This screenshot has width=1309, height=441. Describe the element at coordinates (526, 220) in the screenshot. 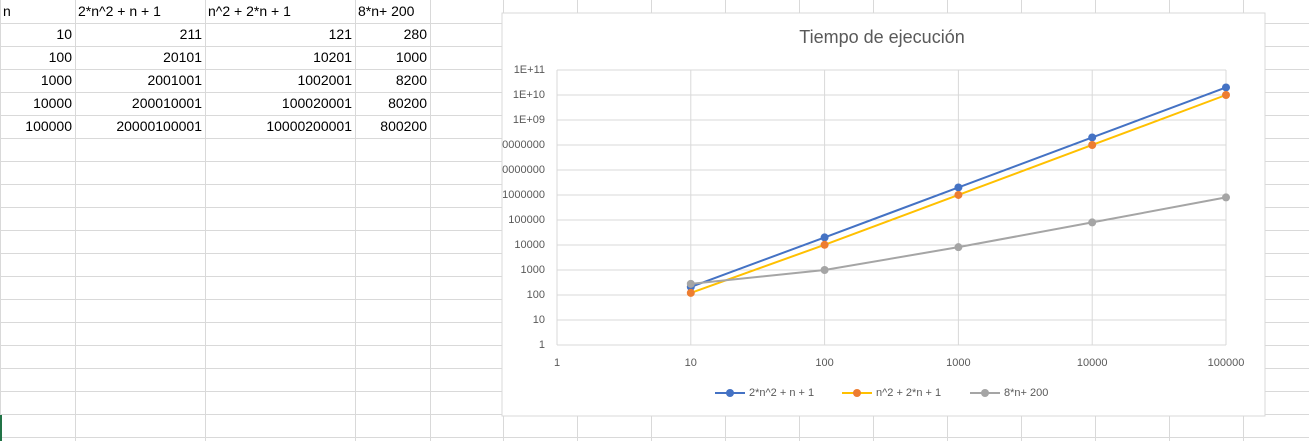

I see `y-tick-label: 100000` at that location.